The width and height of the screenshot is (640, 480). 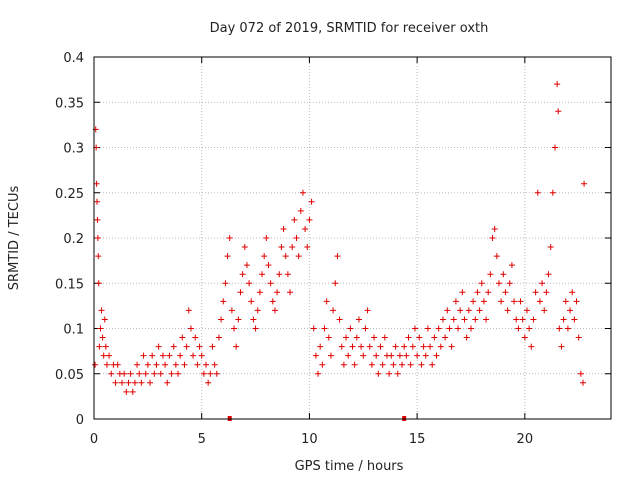 I want to click on y-tick-label: 0.35, so click(x=69, y=103).